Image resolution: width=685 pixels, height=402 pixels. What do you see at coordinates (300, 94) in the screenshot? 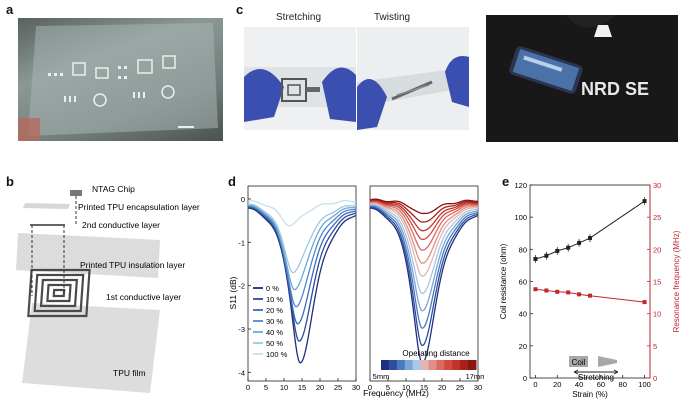
I see `stretching-illustration` at bounding box center [300, 94].